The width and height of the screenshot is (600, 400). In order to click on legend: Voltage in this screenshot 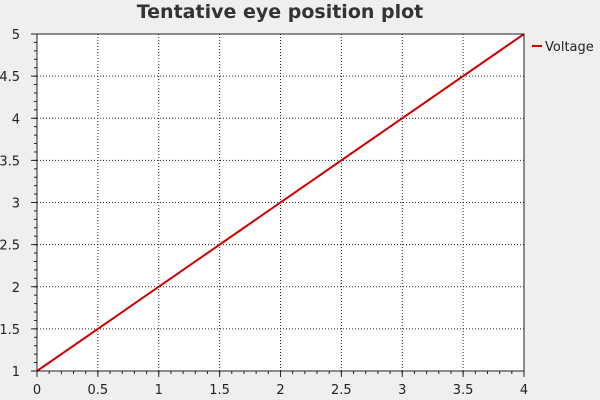, I will do `click(563, 47)`.